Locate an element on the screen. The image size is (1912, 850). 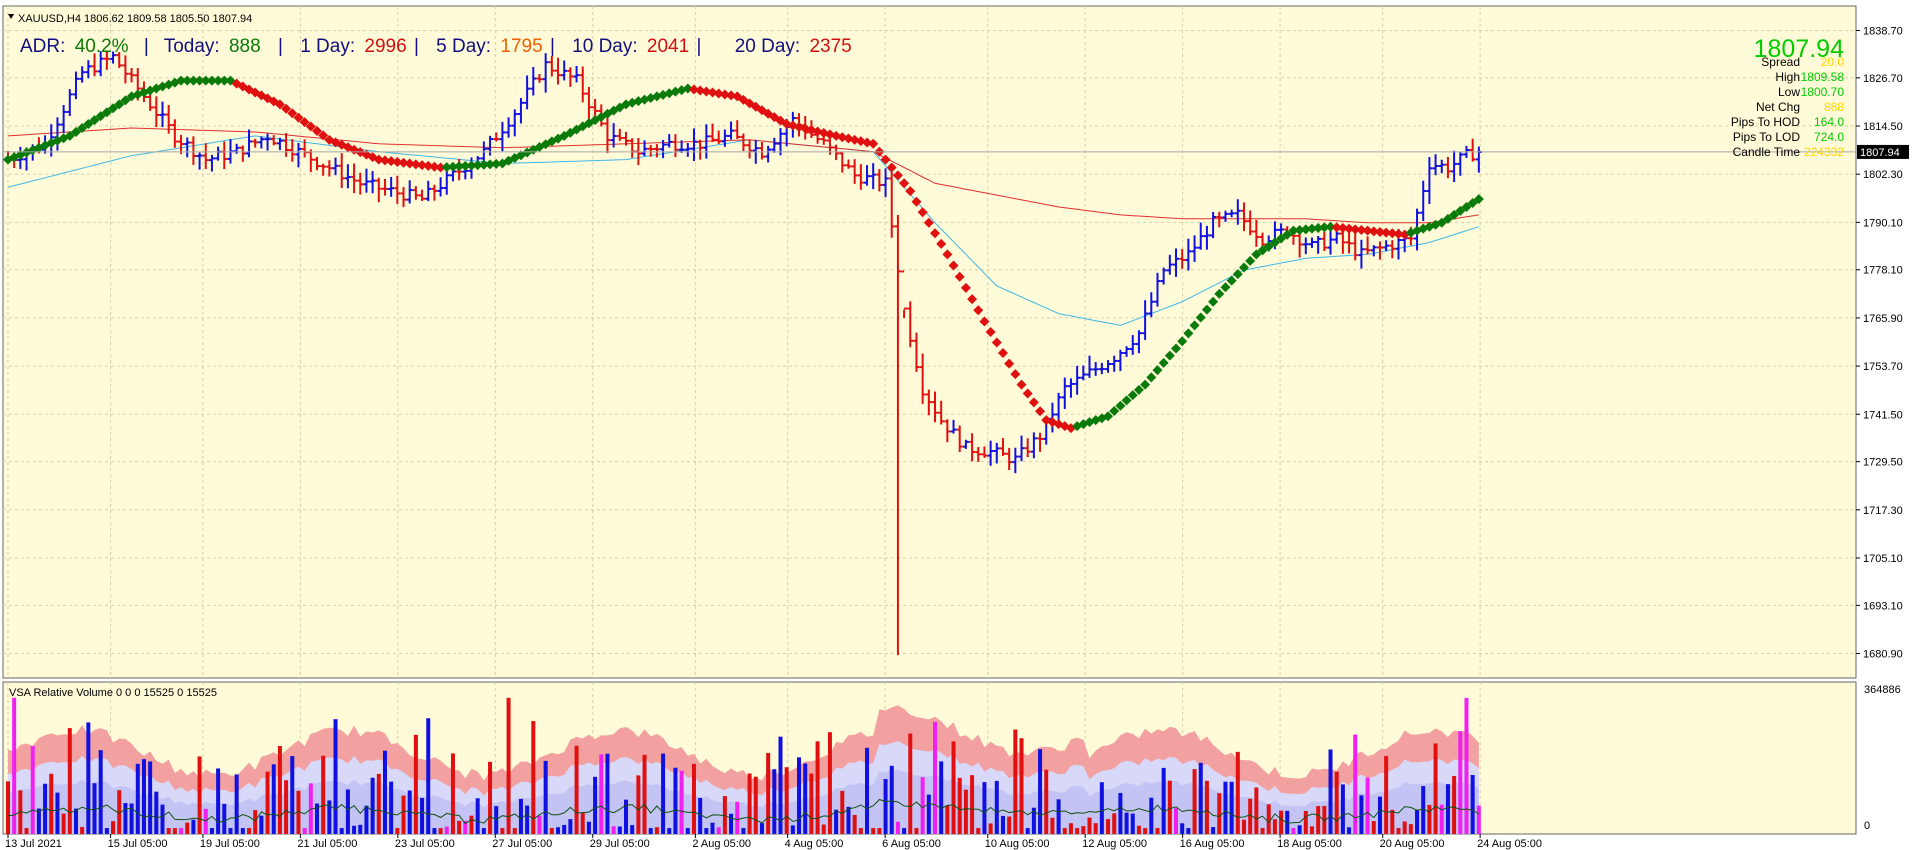
today-value: 888 is located at coordinates (245, 46).